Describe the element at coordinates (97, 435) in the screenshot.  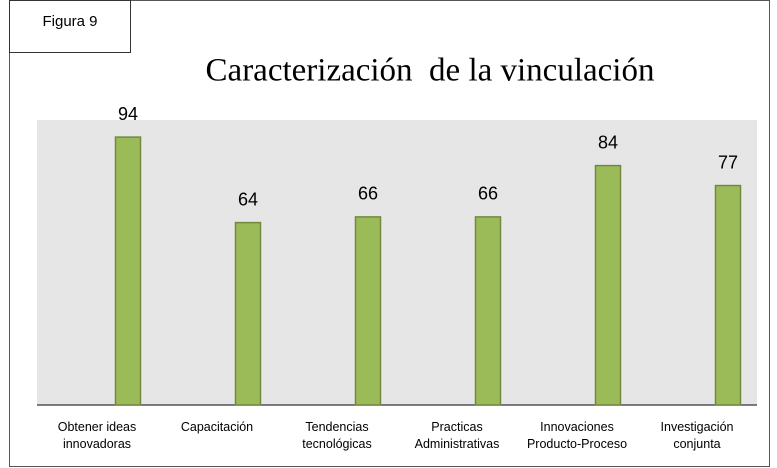
I see `x-tick-label: Obtener ideas innovadoras` at that location.